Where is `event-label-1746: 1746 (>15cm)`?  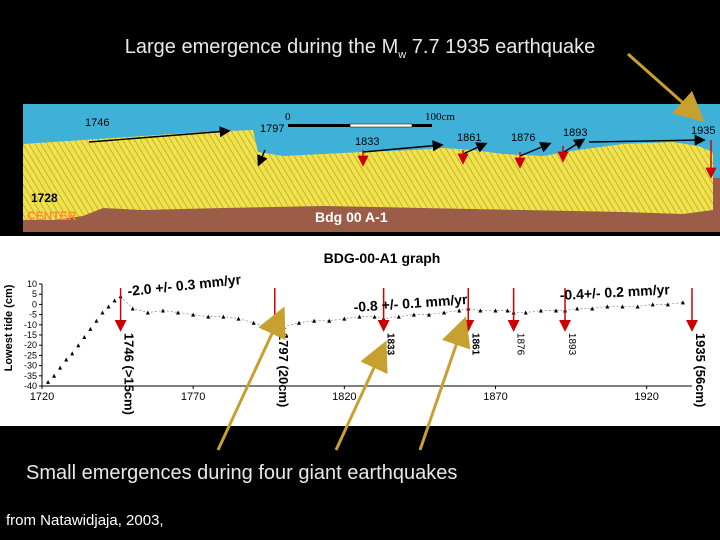
event-label-1746: 1746 (>15cm) is located at coordinates (129, 374).